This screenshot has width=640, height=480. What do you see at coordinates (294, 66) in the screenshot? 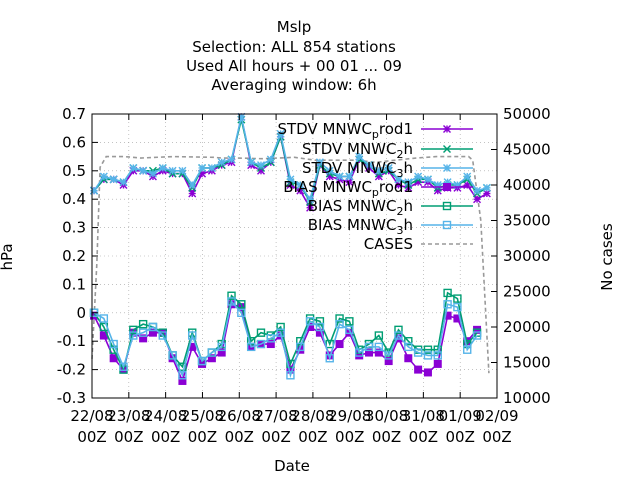
I see `title-line-3: Used All hours + 00 01 ... 09` at bounding box center [294, 66].